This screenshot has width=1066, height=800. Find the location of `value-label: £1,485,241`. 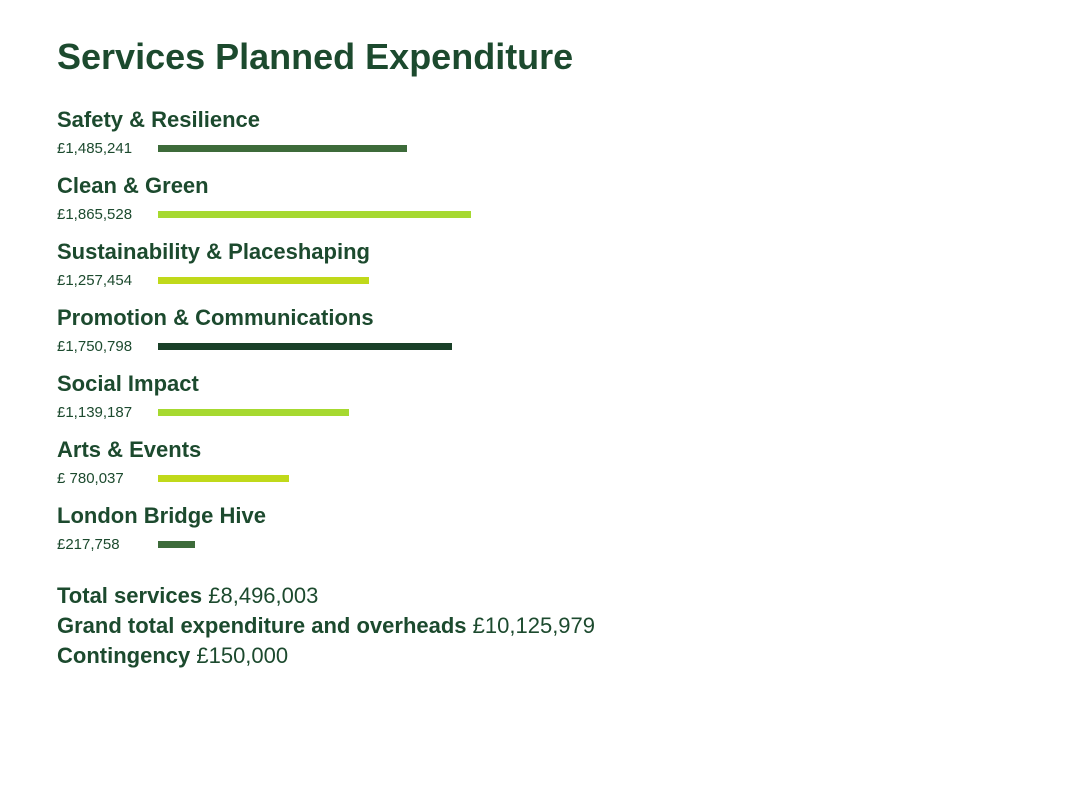

value-label: £1,485,241 is located at coordinates (95, 148).